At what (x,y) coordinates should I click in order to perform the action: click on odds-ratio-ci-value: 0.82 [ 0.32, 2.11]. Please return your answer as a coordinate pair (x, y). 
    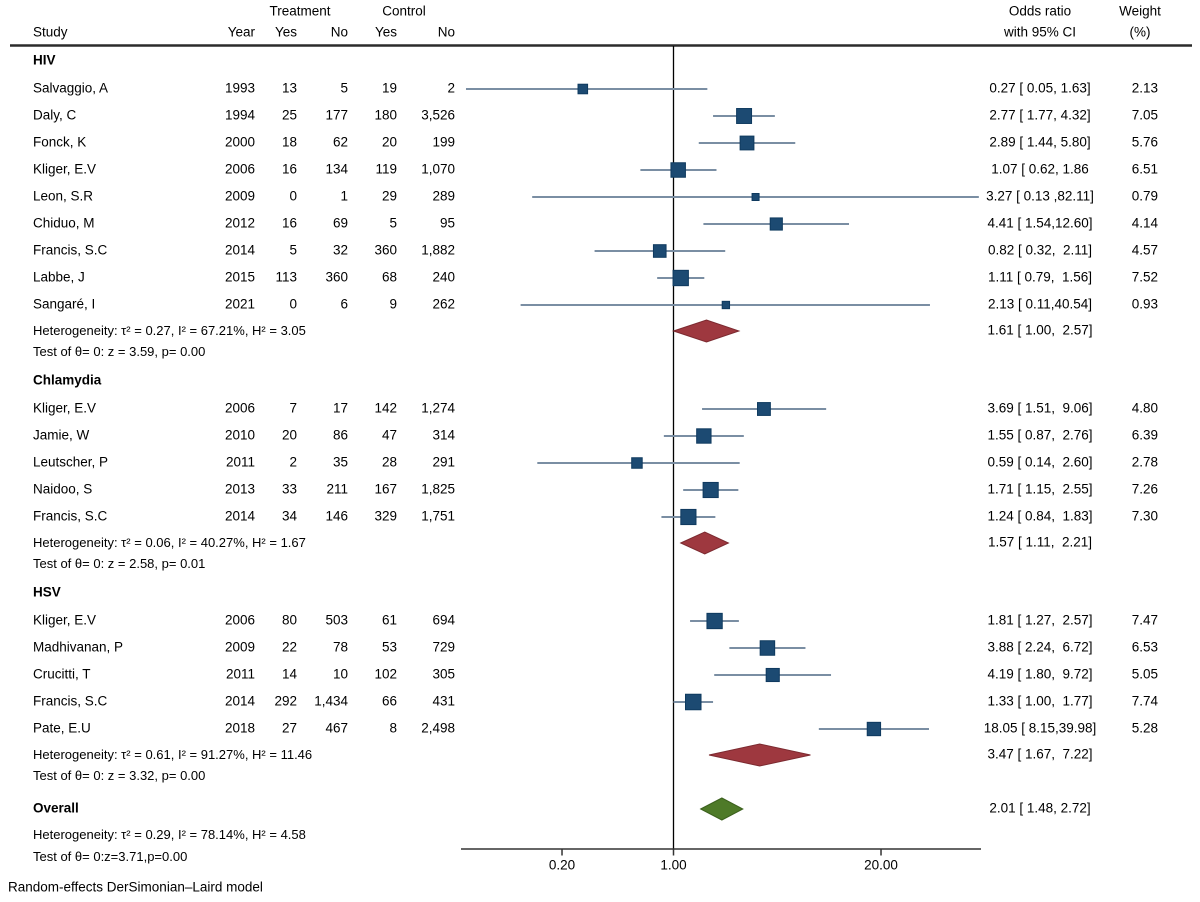
    Looking at the image, I should click on (1040, 250).